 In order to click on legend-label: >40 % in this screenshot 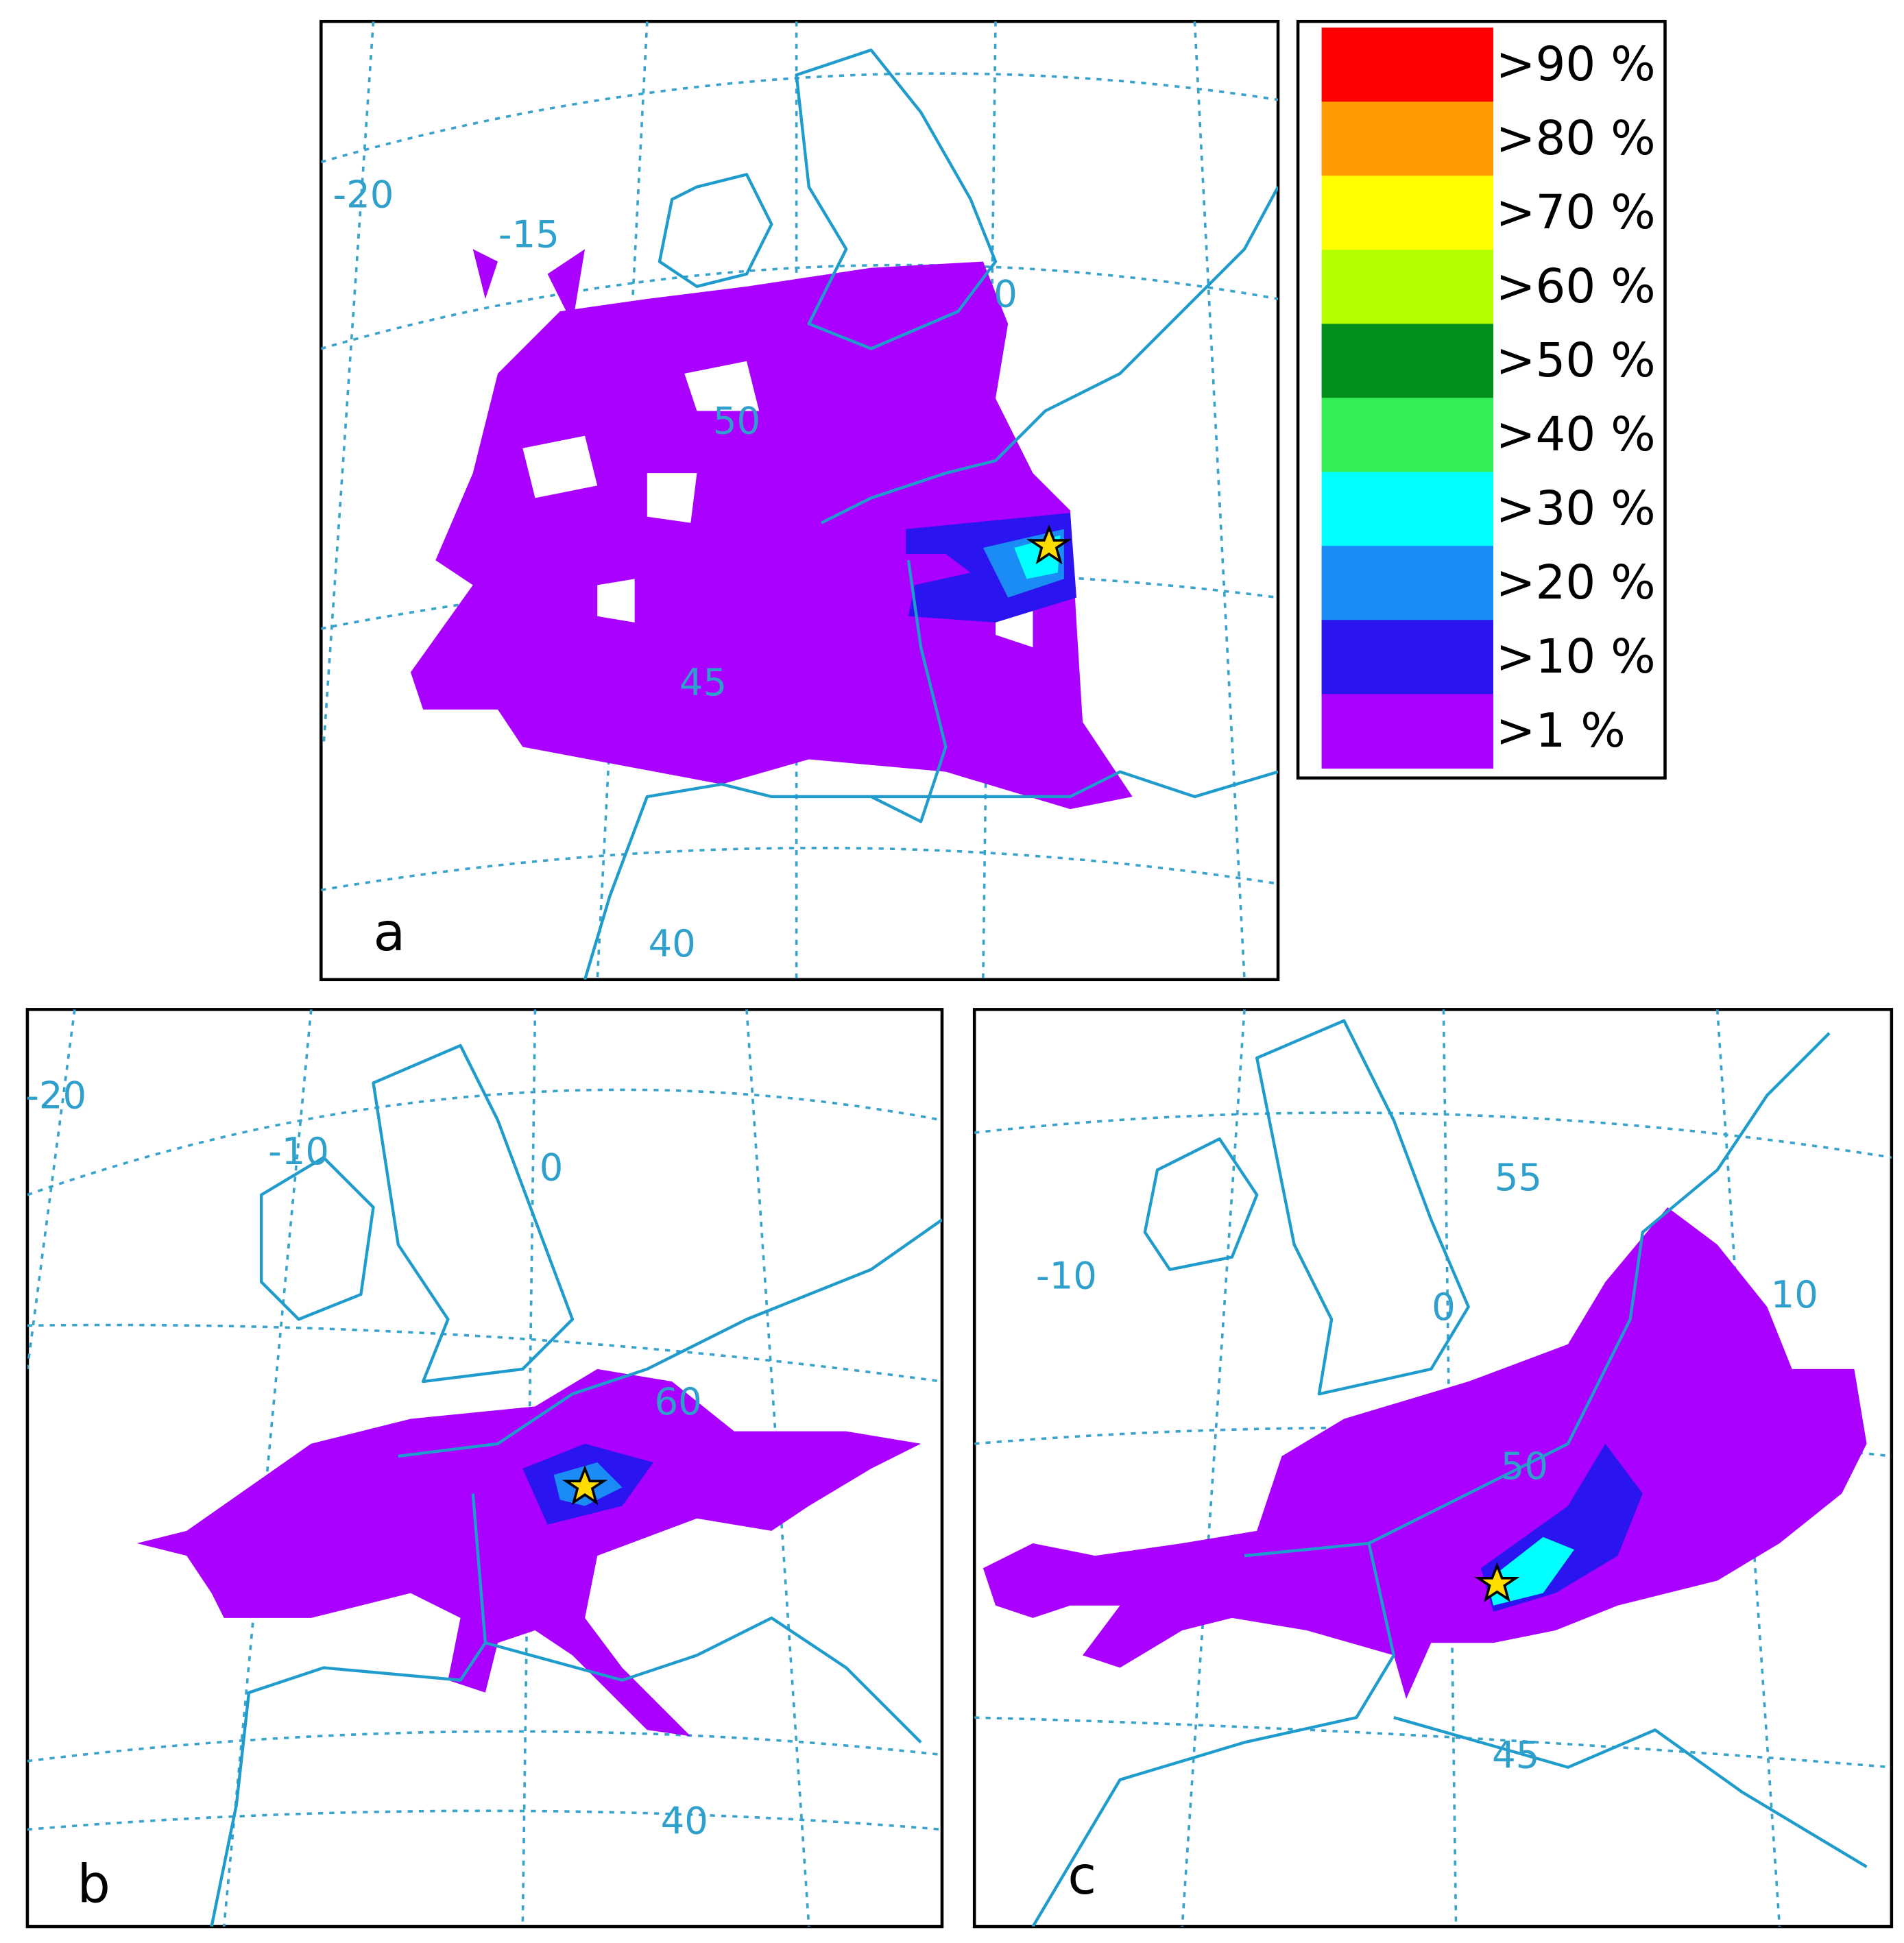, I will do `click(1576, 435)`.